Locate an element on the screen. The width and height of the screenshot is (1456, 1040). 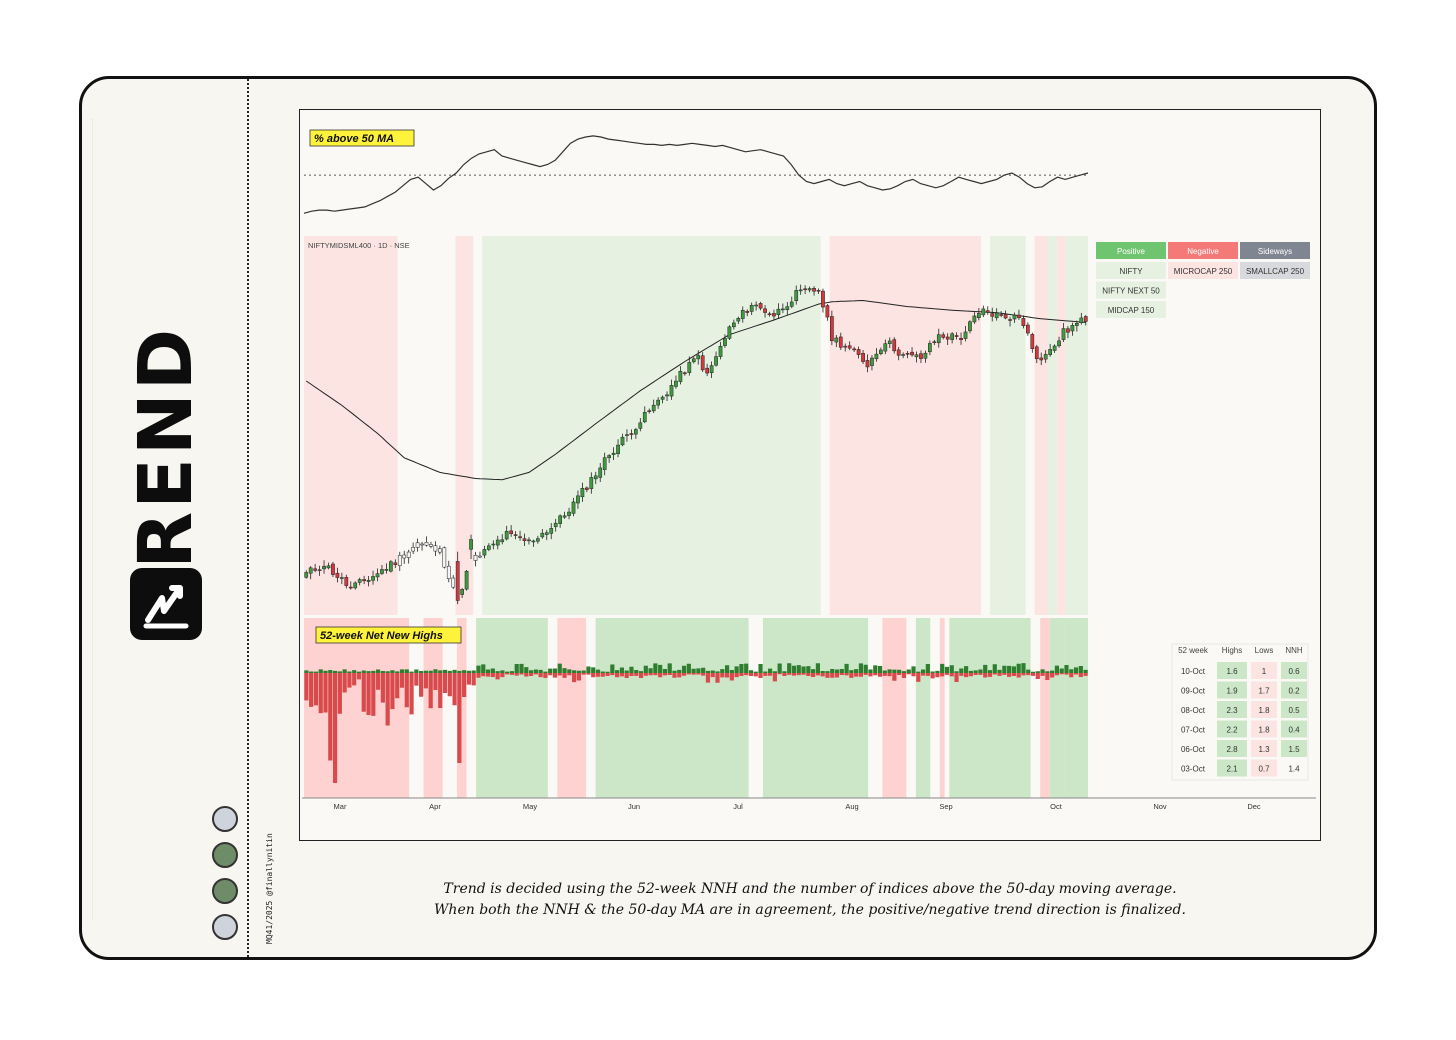
x-axis-month-label: Aug is located at coordinates (851, 806).